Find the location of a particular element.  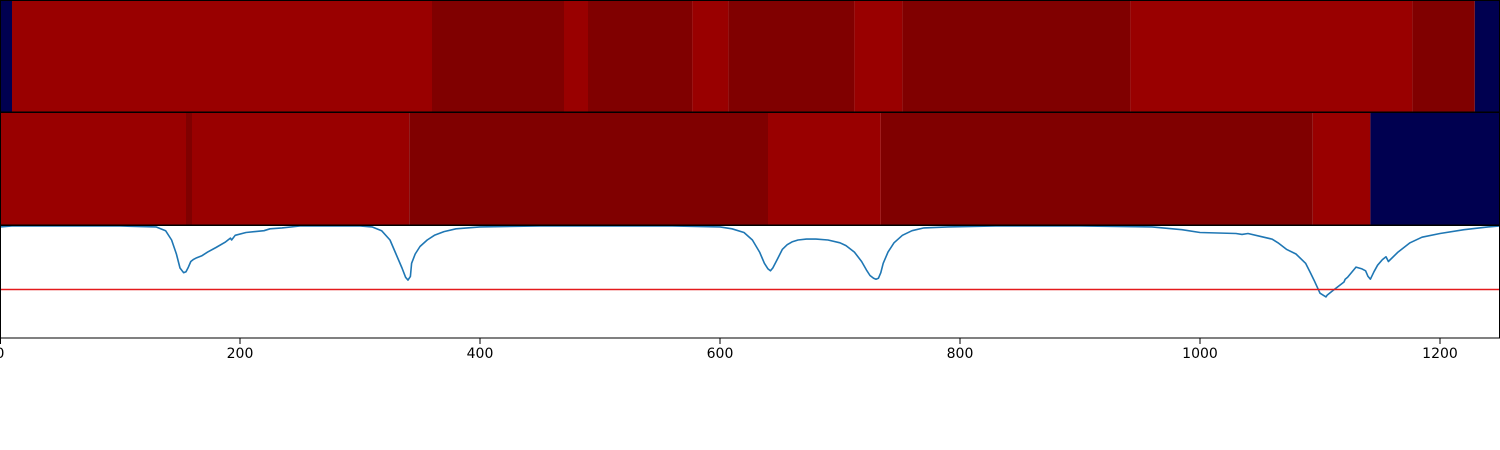

x-tick-label-400: 400 is located at coordinates (480, 354).